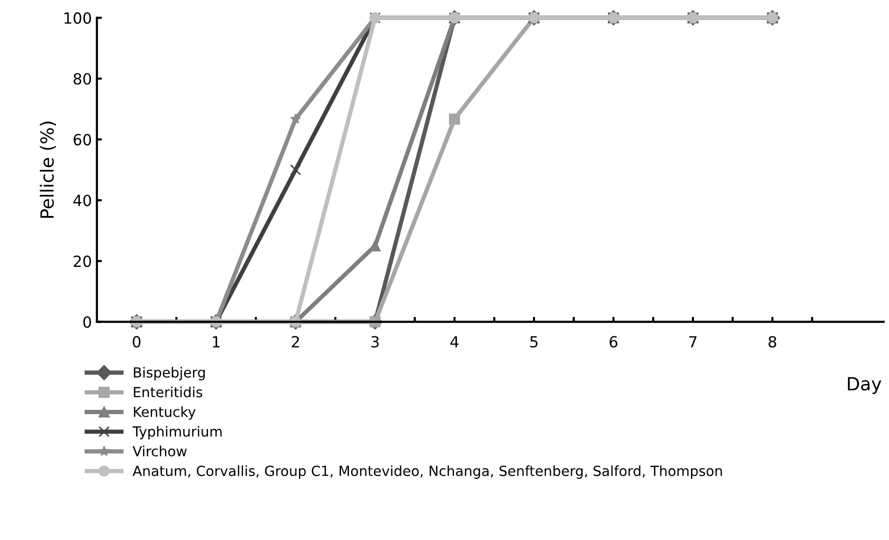  I want to click on y-tick-label: 20, so click(83, 262).